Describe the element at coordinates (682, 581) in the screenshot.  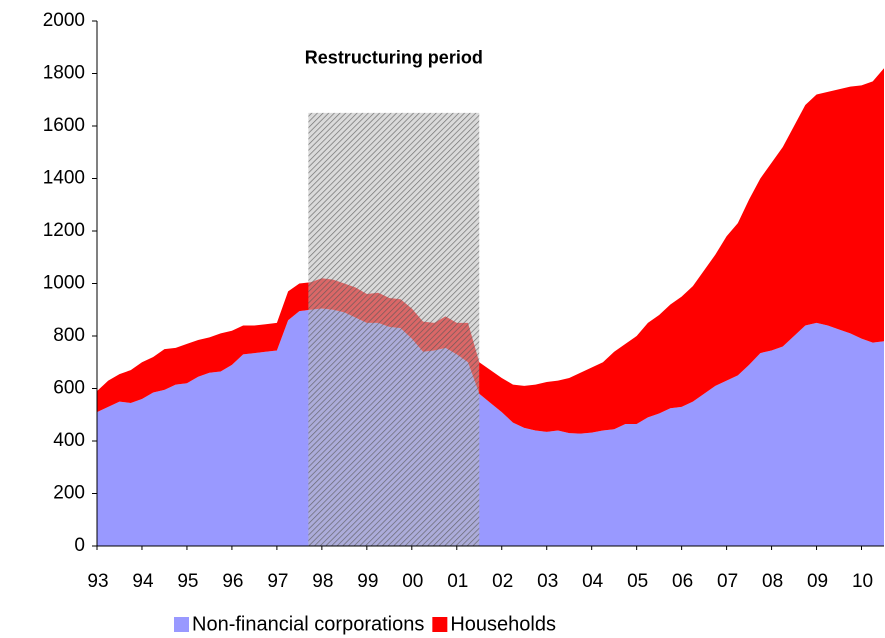
I see `x-tick-label: 06` at that location.